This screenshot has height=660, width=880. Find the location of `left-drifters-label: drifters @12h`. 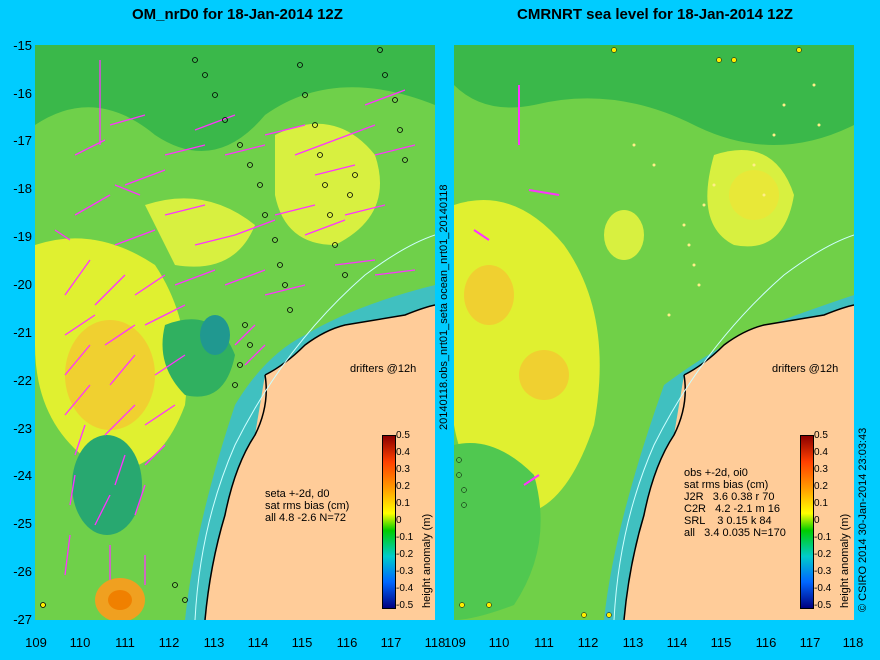

left-drifters-label: drifters @12h is located at coordinates (383, 369).